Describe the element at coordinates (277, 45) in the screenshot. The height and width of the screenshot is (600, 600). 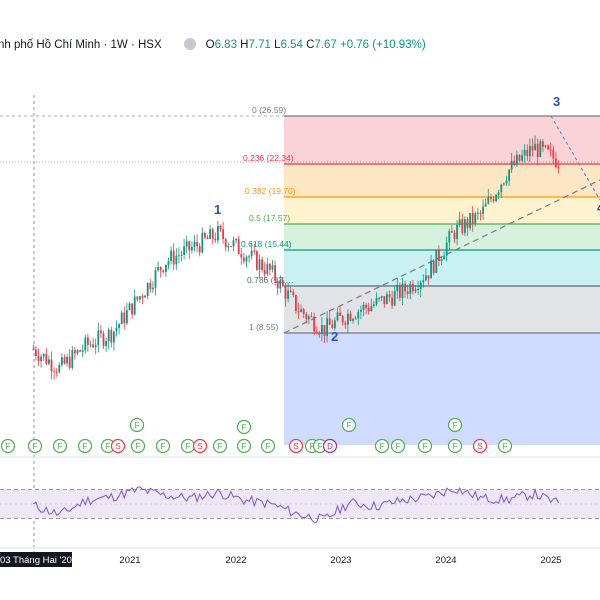
I see `low-label: L` at that location.